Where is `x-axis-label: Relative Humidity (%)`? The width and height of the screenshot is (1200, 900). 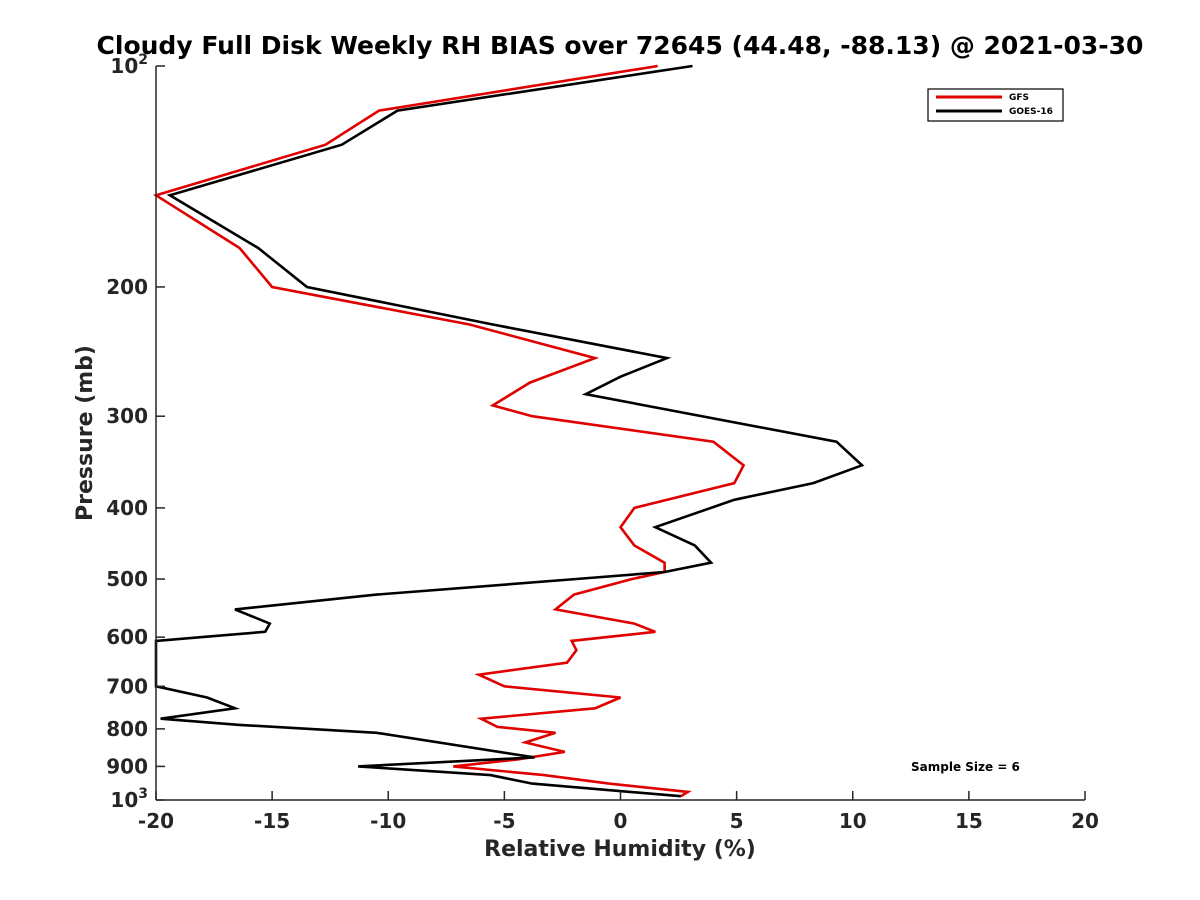
x-axis-label: Relative Humidity (%) is located at coordinates (620, 849).